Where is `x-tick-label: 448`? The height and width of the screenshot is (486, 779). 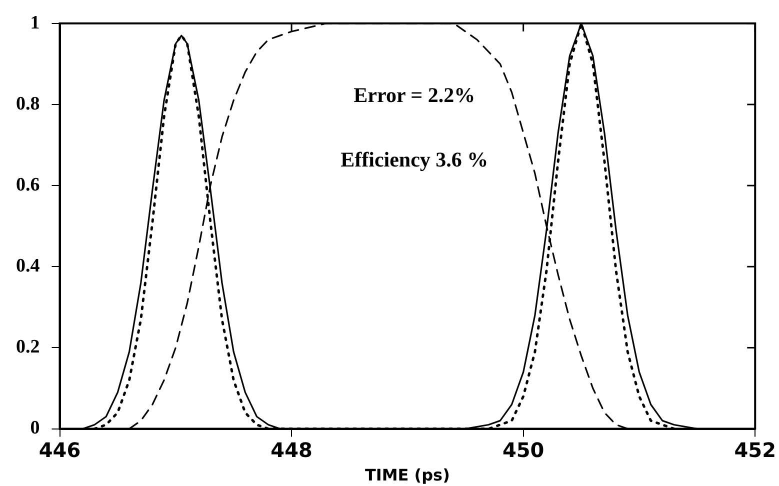
x-tick-label: 448 is located at coordinates (291, 450).